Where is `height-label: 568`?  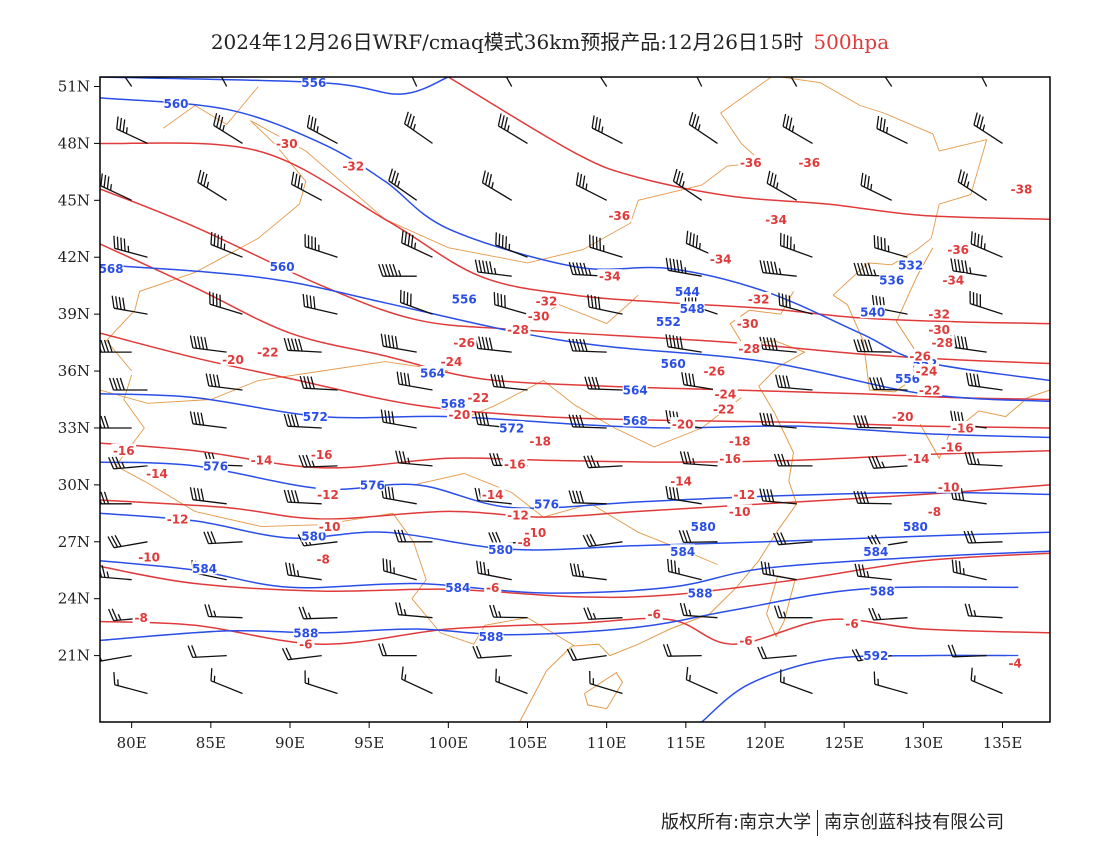
height-label: 568 is located at coordinates (453, 404).